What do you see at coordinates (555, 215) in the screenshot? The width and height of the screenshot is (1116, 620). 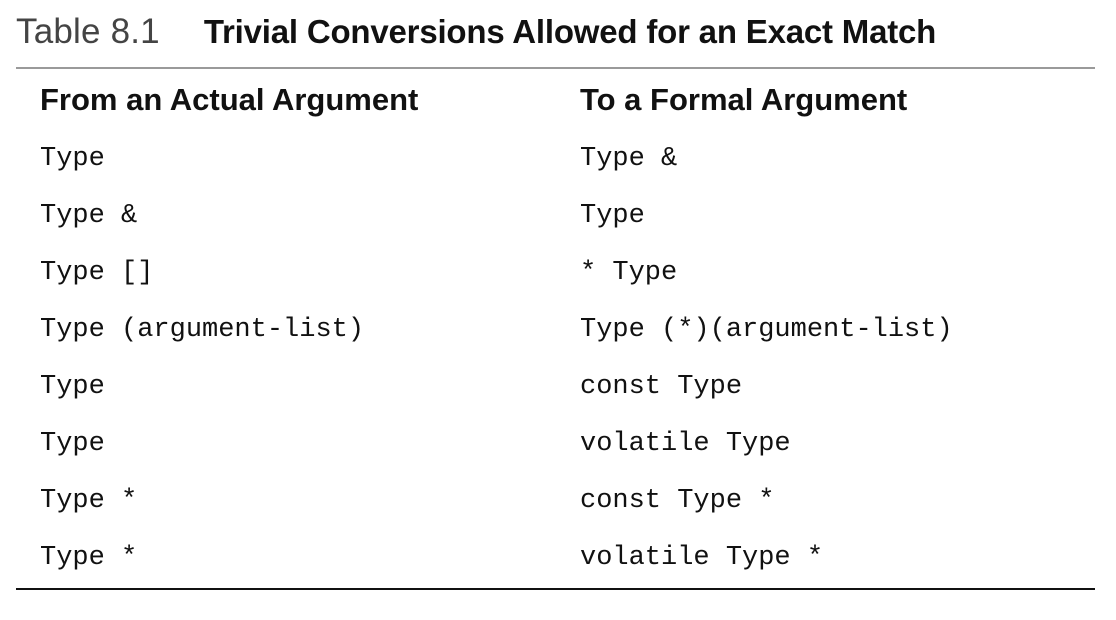 I see `table-row: Type & Type` at bounding box center [555, 215].